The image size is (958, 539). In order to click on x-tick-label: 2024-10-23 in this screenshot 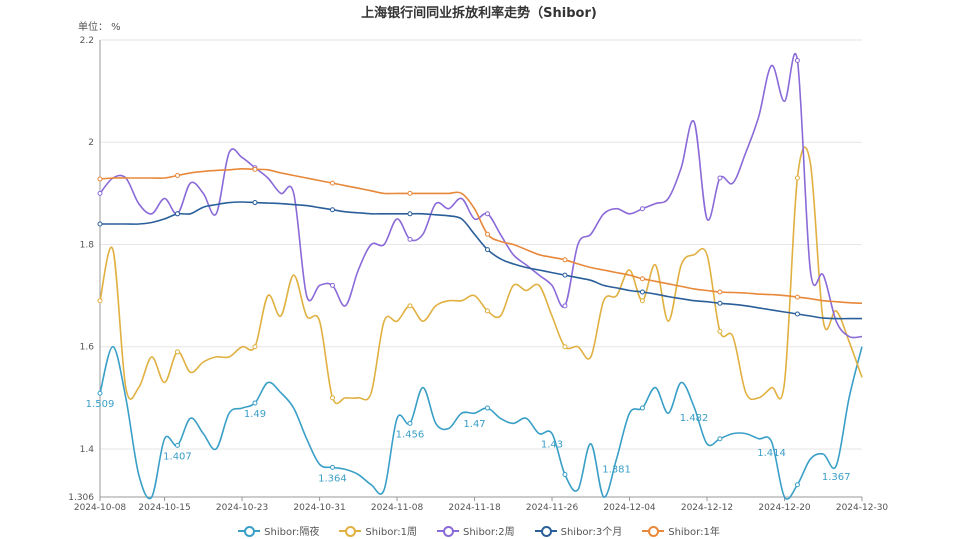, I will do `click(242, 508)`.